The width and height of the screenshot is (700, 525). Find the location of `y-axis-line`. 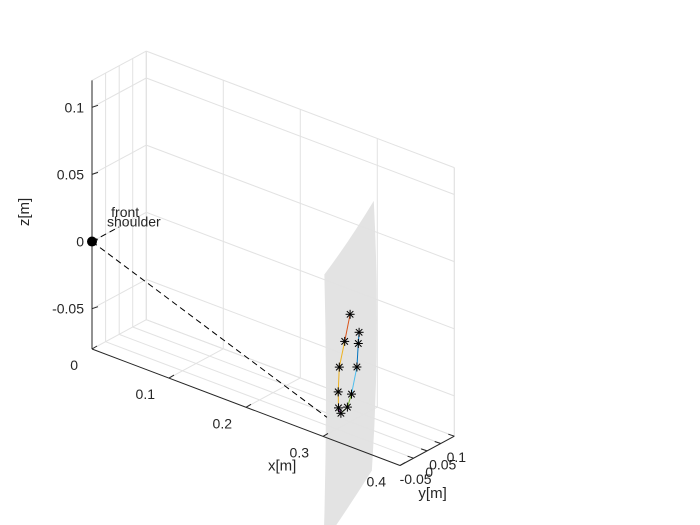

y-axis-line is located at coordinates (427, 450).